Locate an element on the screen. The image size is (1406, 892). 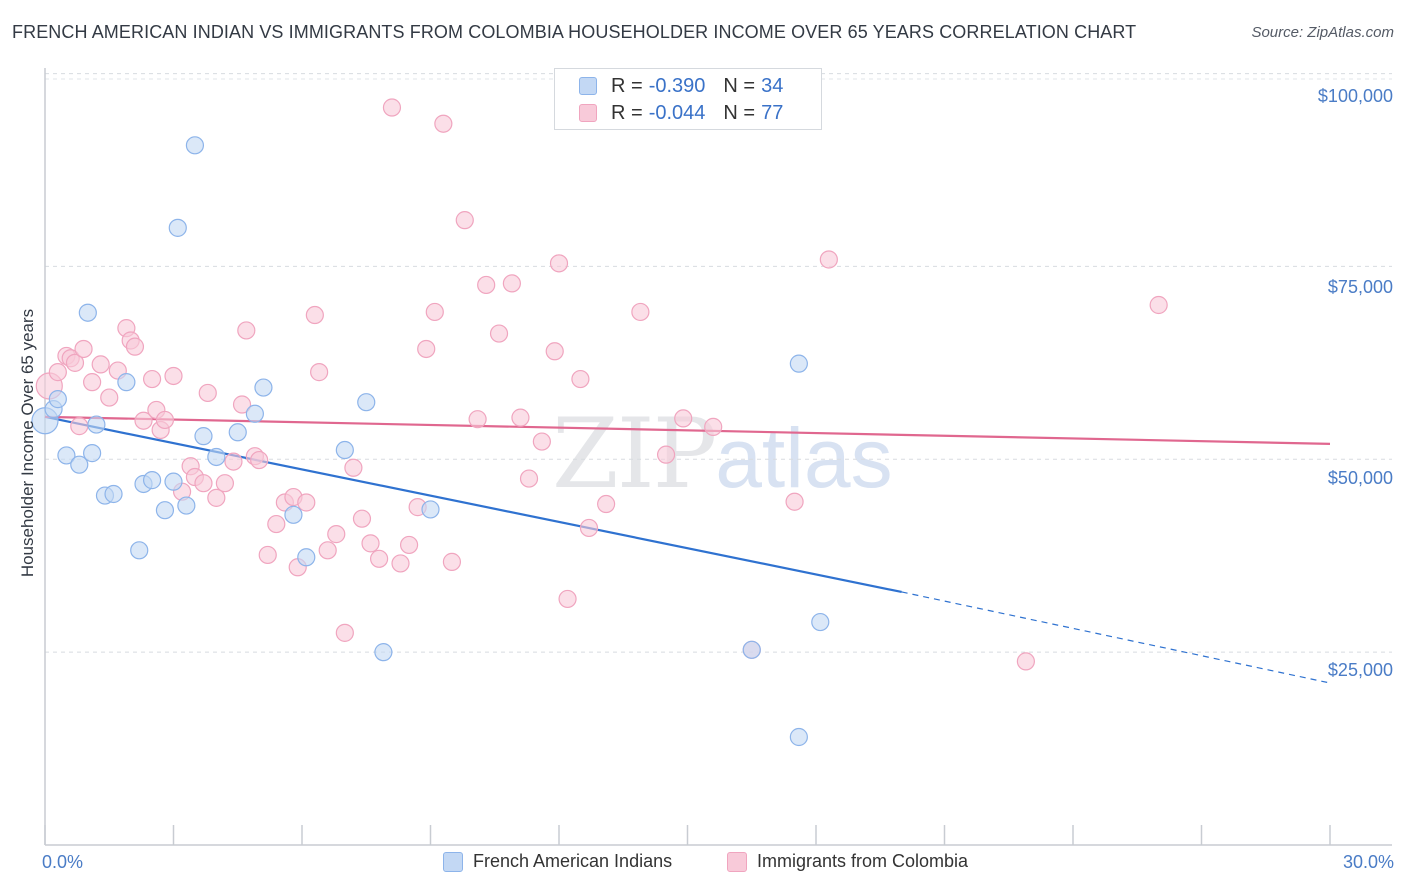
trend-line-french-american-indians-projection is located at coordinates (1116, 637).